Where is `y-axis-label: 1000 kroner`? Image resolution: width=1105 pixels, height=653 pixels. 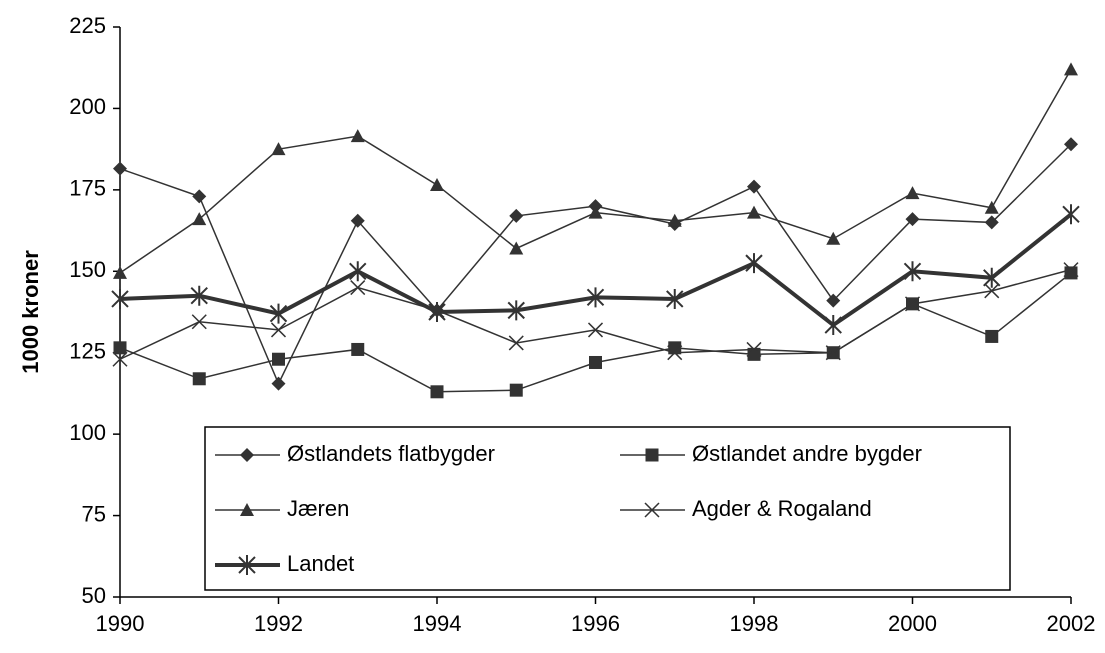
y-axis-label: 1000 kroner is located at coordinates (30, 312).